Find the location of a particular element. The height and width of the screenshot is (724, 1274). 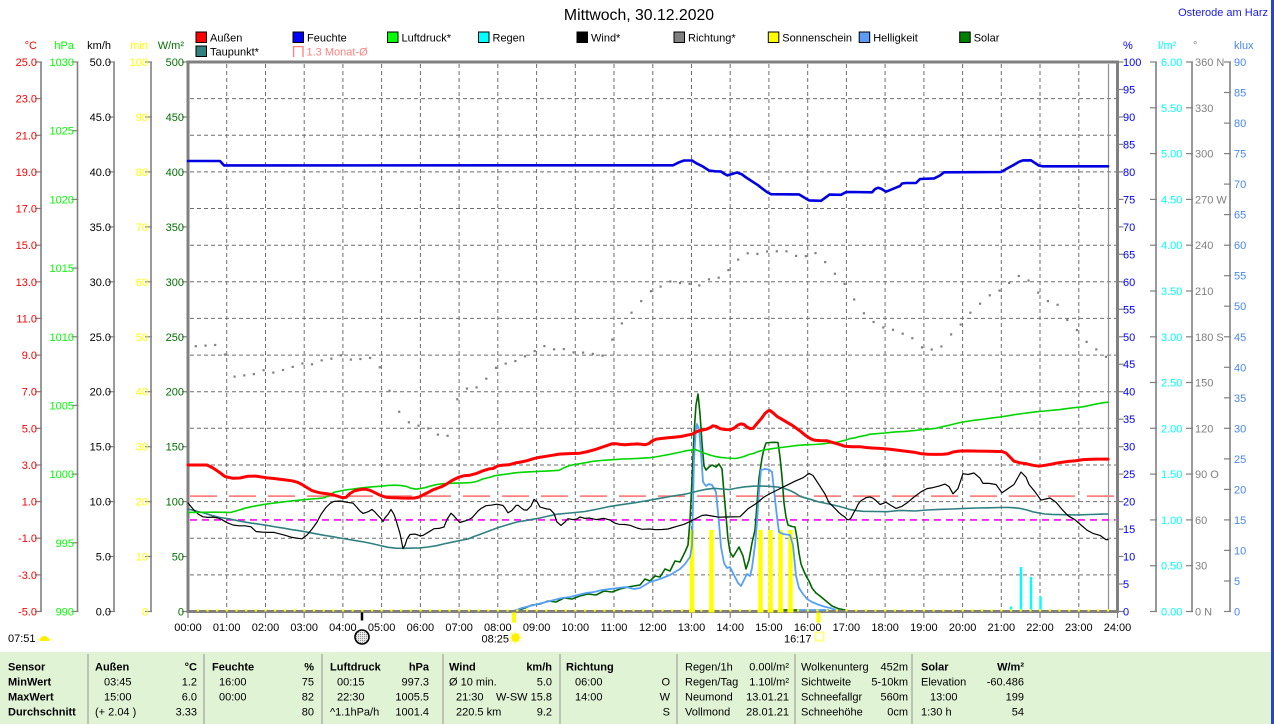

svg-text: 50 is located at coordinates (178, 558).